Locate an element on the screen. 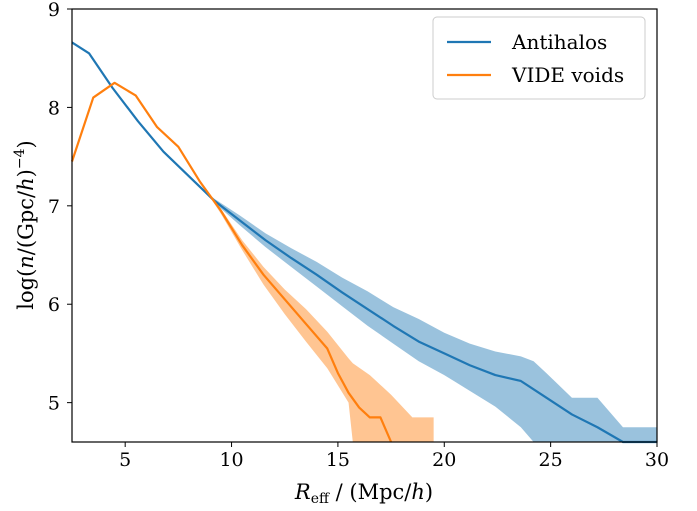  y-tick-label: 5 is located at coordinates (54, 404).